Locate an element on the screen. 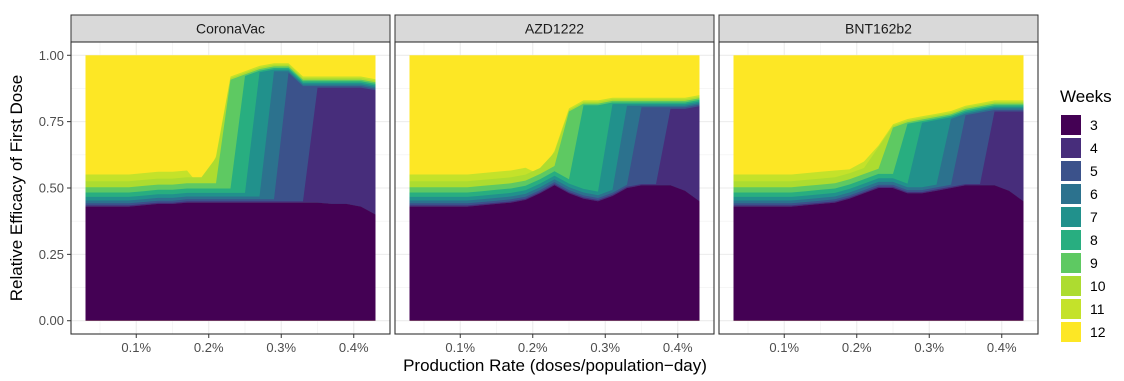 This screenshot has width=1124, height=381. y-tick-label: 0.00 is located at coordinates (51, 320).